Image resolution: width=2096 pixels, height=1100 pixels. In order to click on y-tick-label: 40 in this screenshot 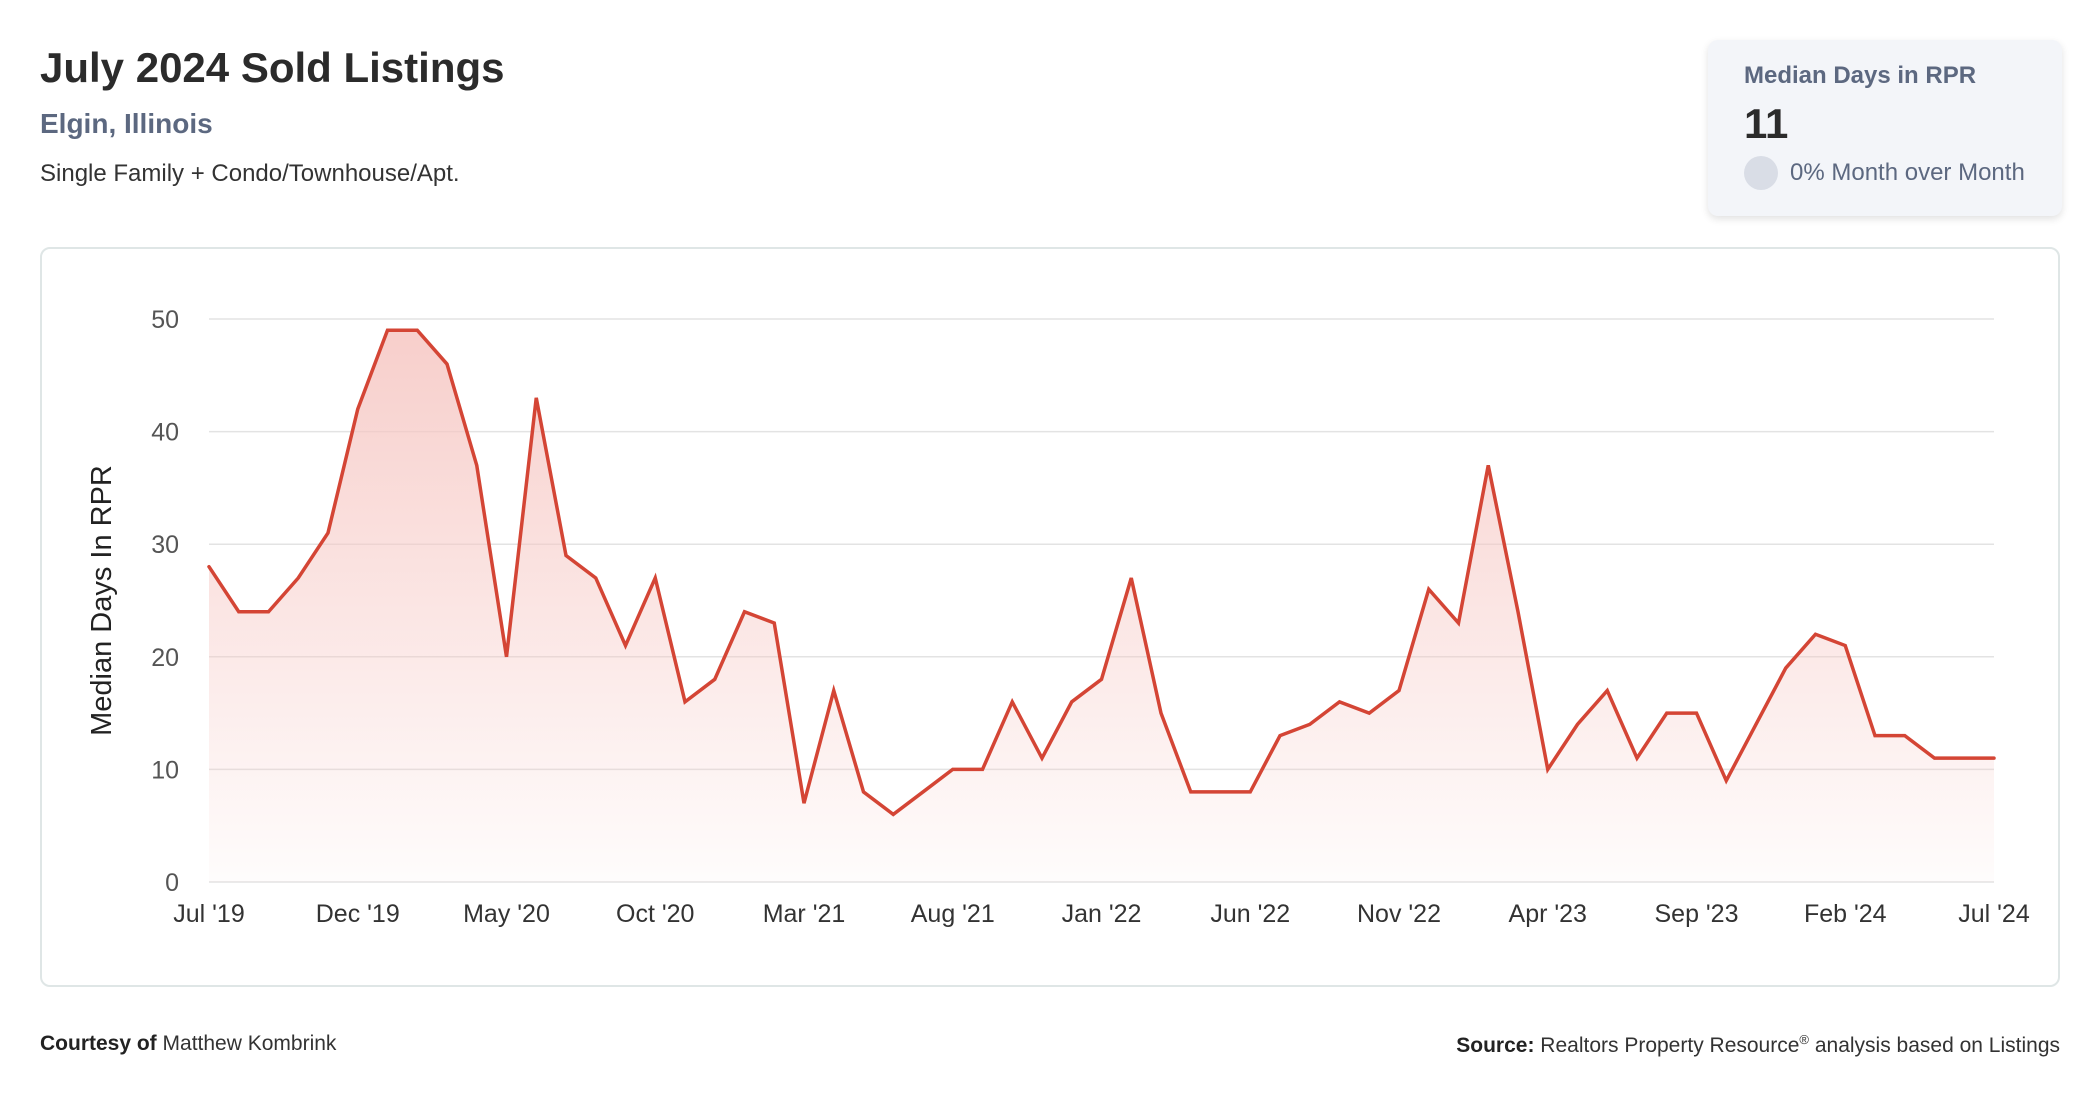, I will do `click(165, 433)`.